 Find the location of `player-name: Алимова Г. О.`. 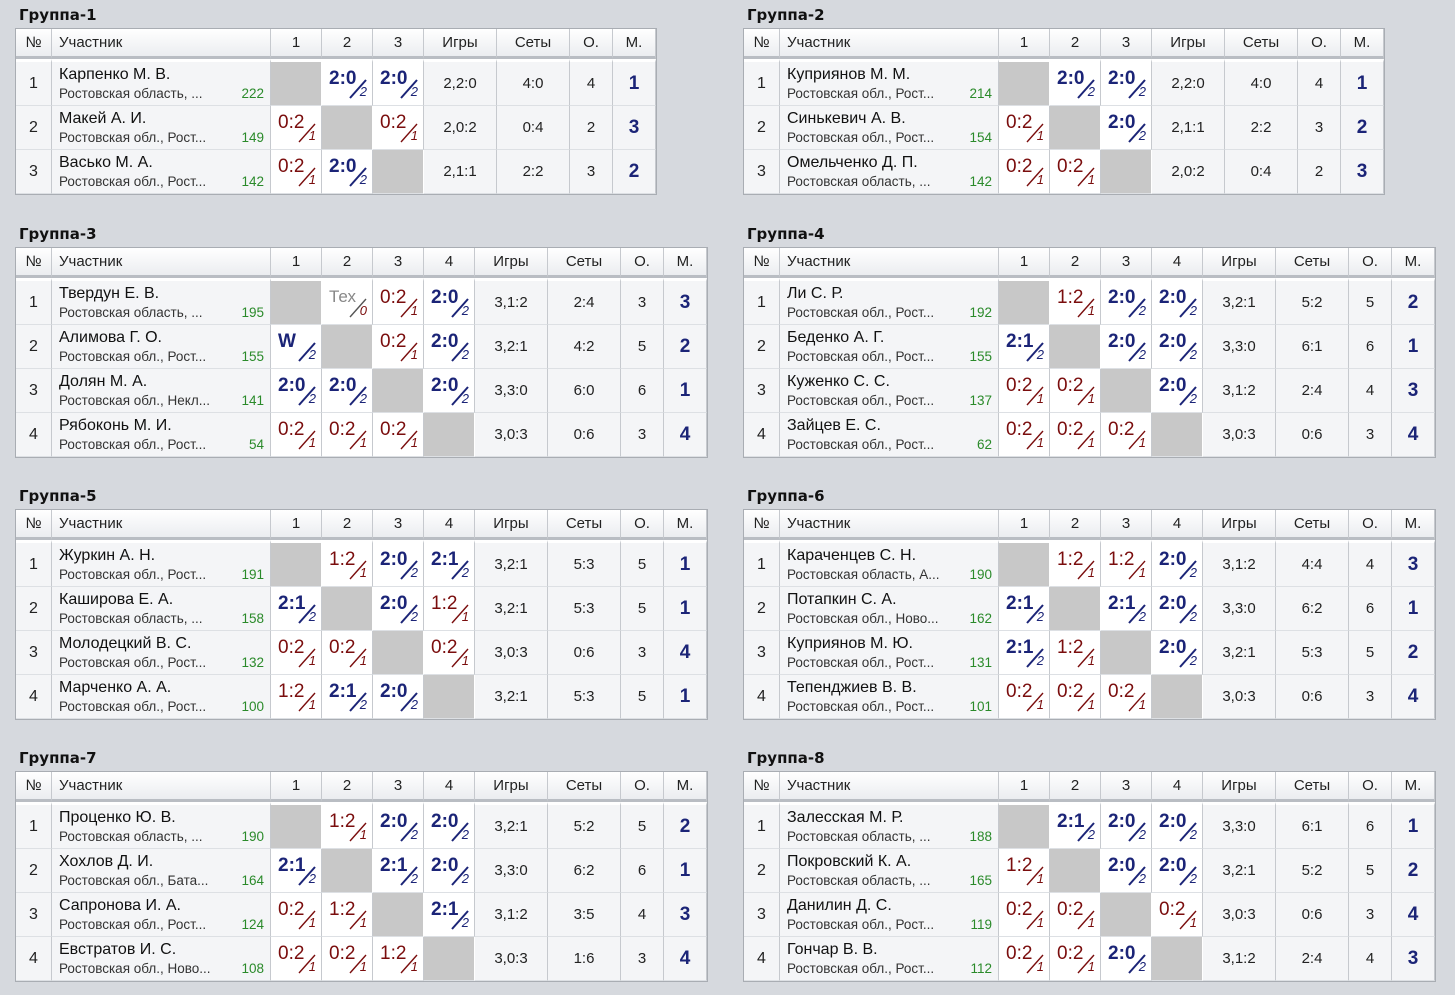

player-name: Алимова Г. О. is located at coordinates (110, 337).